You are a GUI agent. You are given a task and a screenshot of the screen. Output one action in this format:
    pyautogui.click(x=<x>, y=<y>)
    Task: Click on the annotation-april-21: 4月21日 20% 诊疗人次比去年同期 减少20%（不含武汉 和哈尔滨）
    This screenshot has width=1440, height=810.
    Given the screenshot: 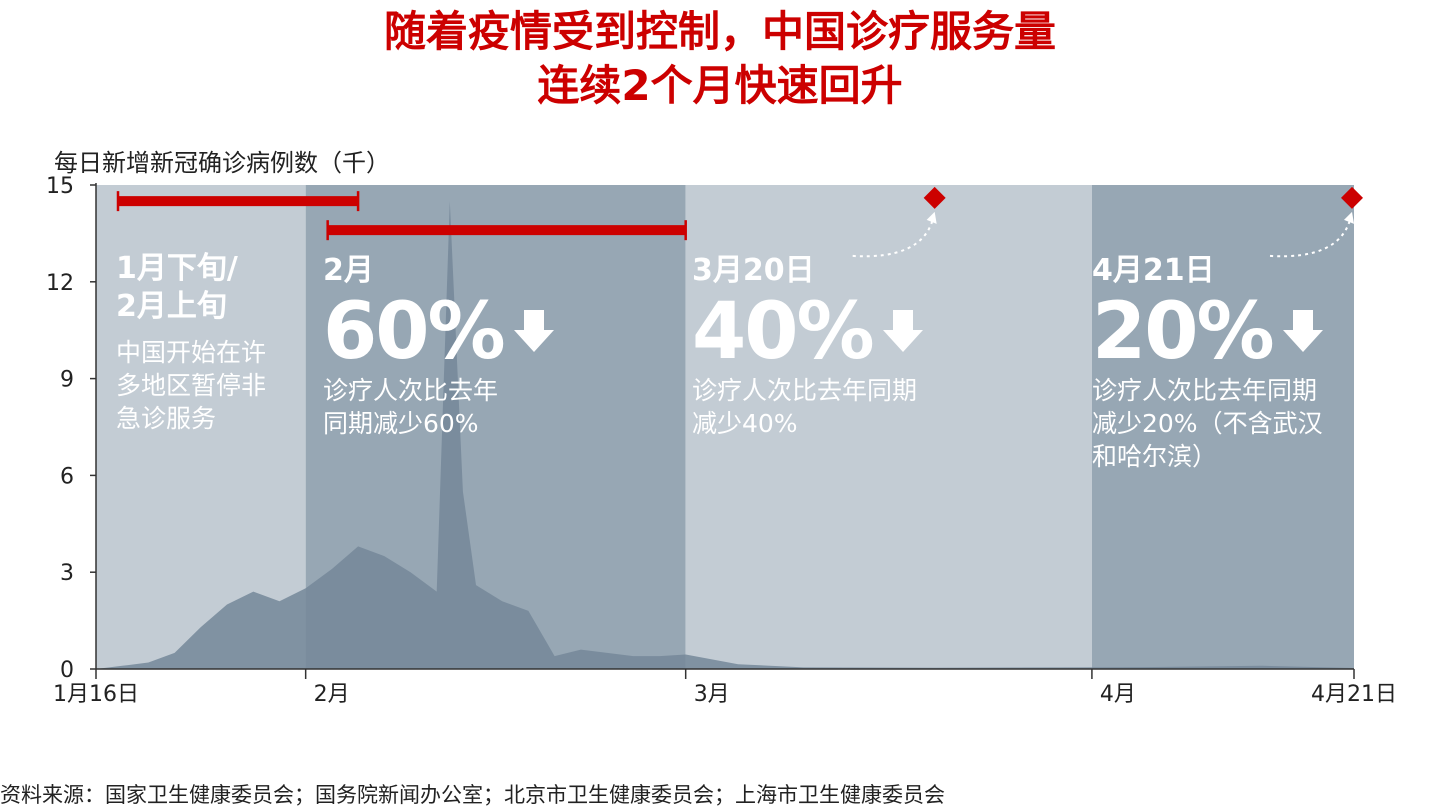 What is the action you would take?
    pyautogui.click(x=1222, y=362)
    